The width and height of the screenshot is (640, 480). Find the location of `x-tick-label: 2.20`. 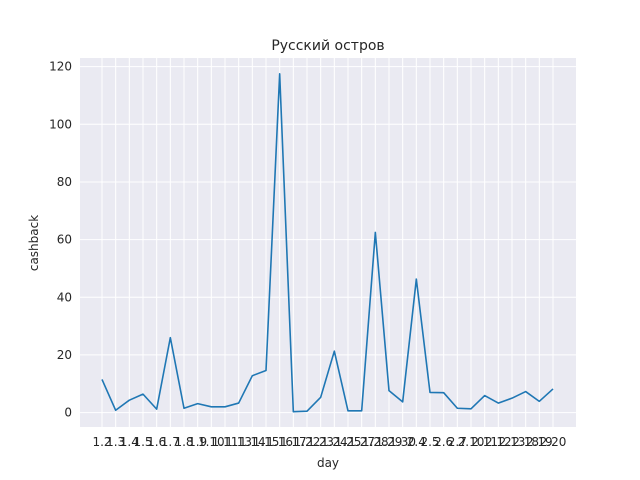

x-tick-label: 2.20 is located at coordinates (553, 442).